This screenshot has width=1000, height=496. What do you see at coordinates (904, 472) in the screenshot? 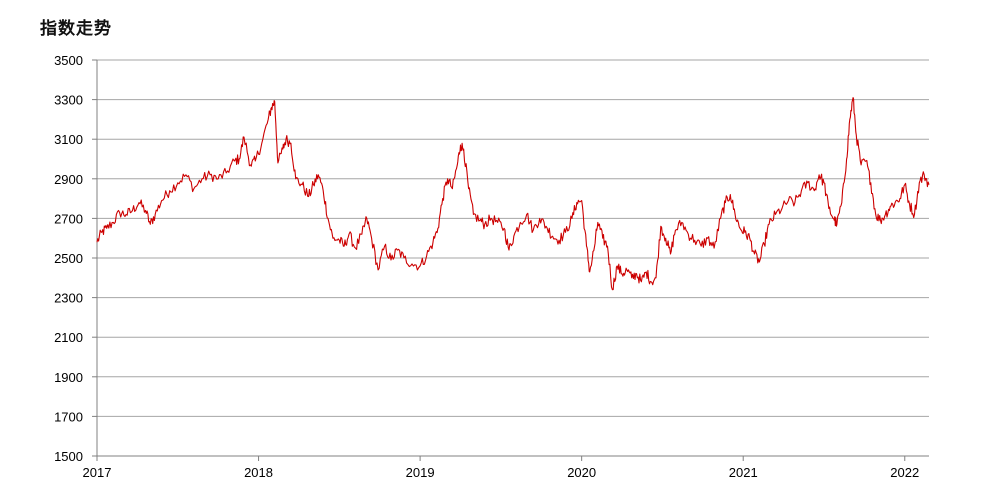
I see `x-tick-label: 2022` at bounding box center [904, 472].